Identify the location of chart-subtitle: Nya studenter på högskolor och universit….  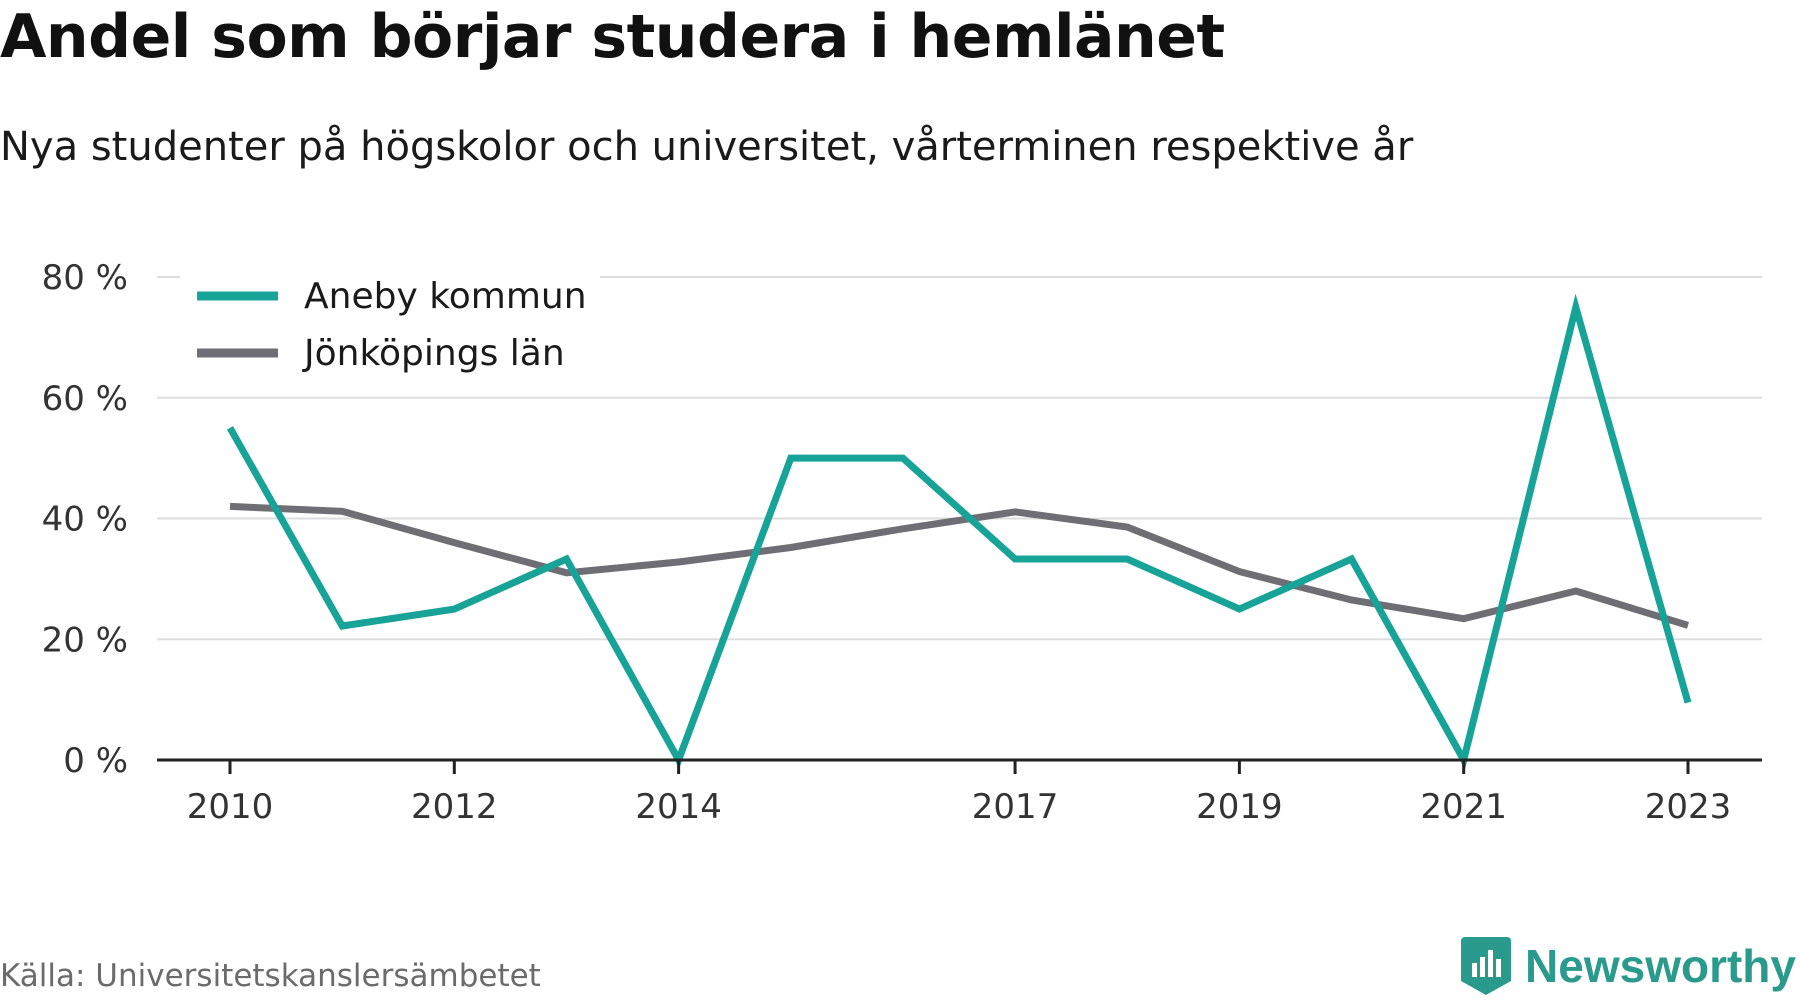
(707, 147).